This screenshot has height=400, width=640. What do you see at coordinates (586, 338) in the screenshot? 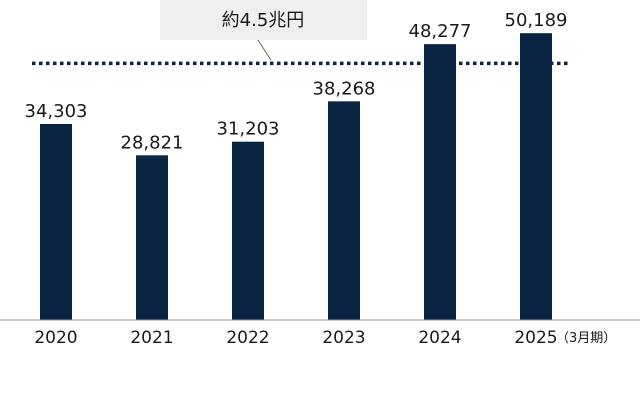
I see `x-tick-suffix: （3月期）` at bounding box center [586, 338].